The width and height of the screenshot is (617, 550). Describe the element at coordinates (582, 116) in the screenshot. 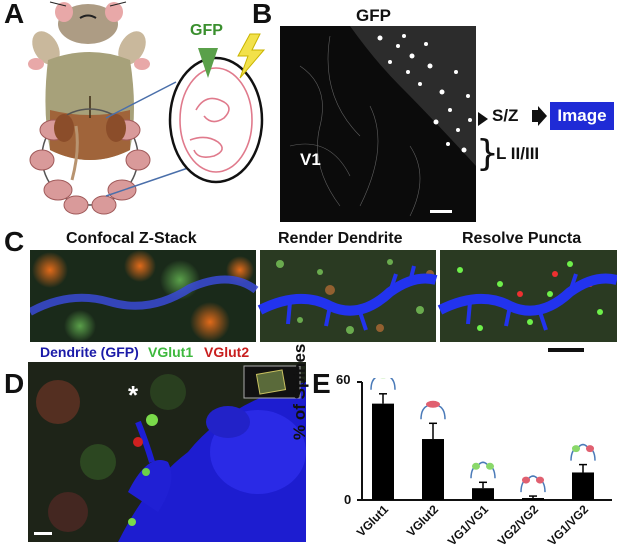

I see `image-box: Image` at that location.